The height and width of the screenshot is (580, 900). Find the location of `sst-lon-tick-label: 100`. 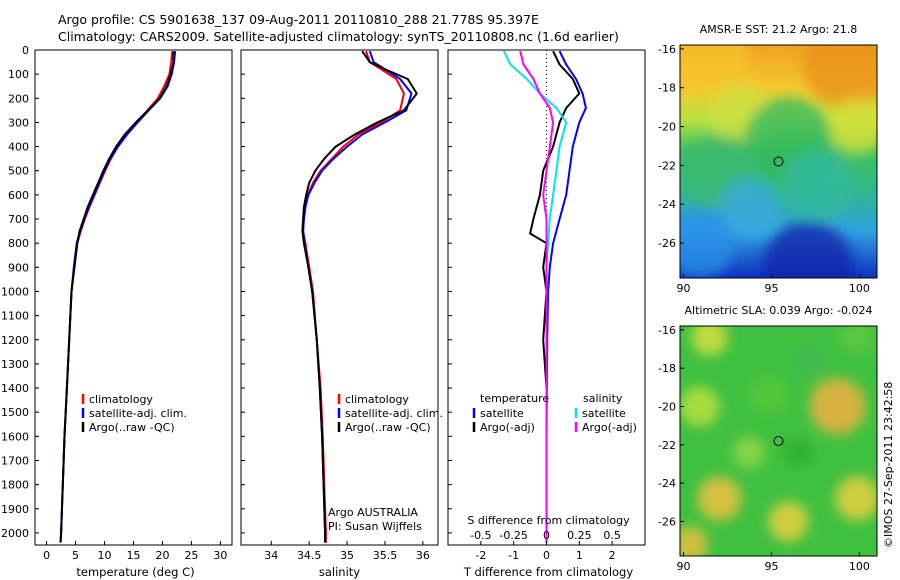

sst-lon-tick-label: 100 is located at coordinates (859, 288).